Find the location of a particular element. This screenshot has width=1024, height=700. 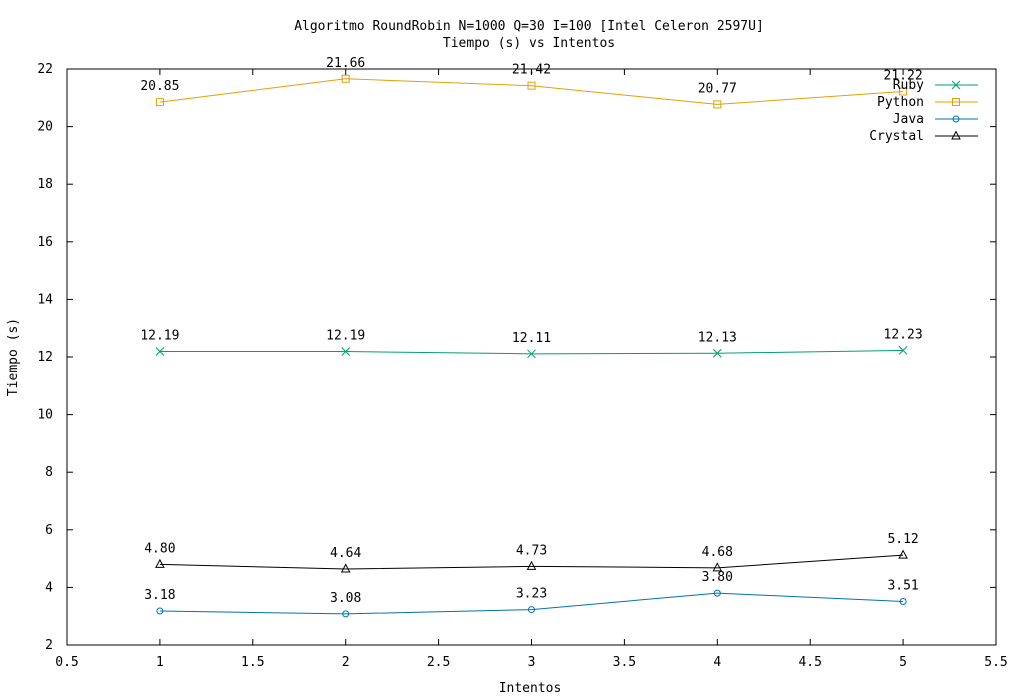

data-label: 4.73 is located at coordinates (531, 550).